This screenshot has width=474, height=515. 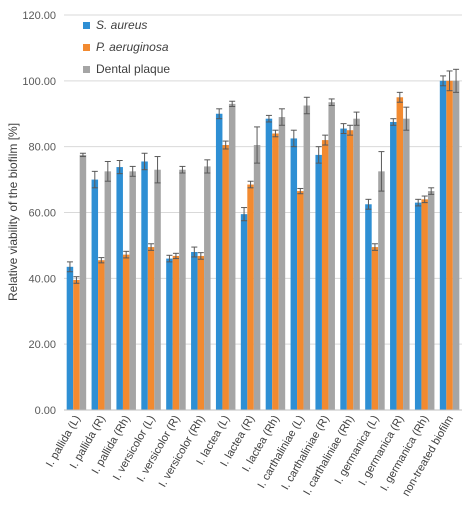 I want to click on y-tick-label: 20.00, so click(x=42, y=345).